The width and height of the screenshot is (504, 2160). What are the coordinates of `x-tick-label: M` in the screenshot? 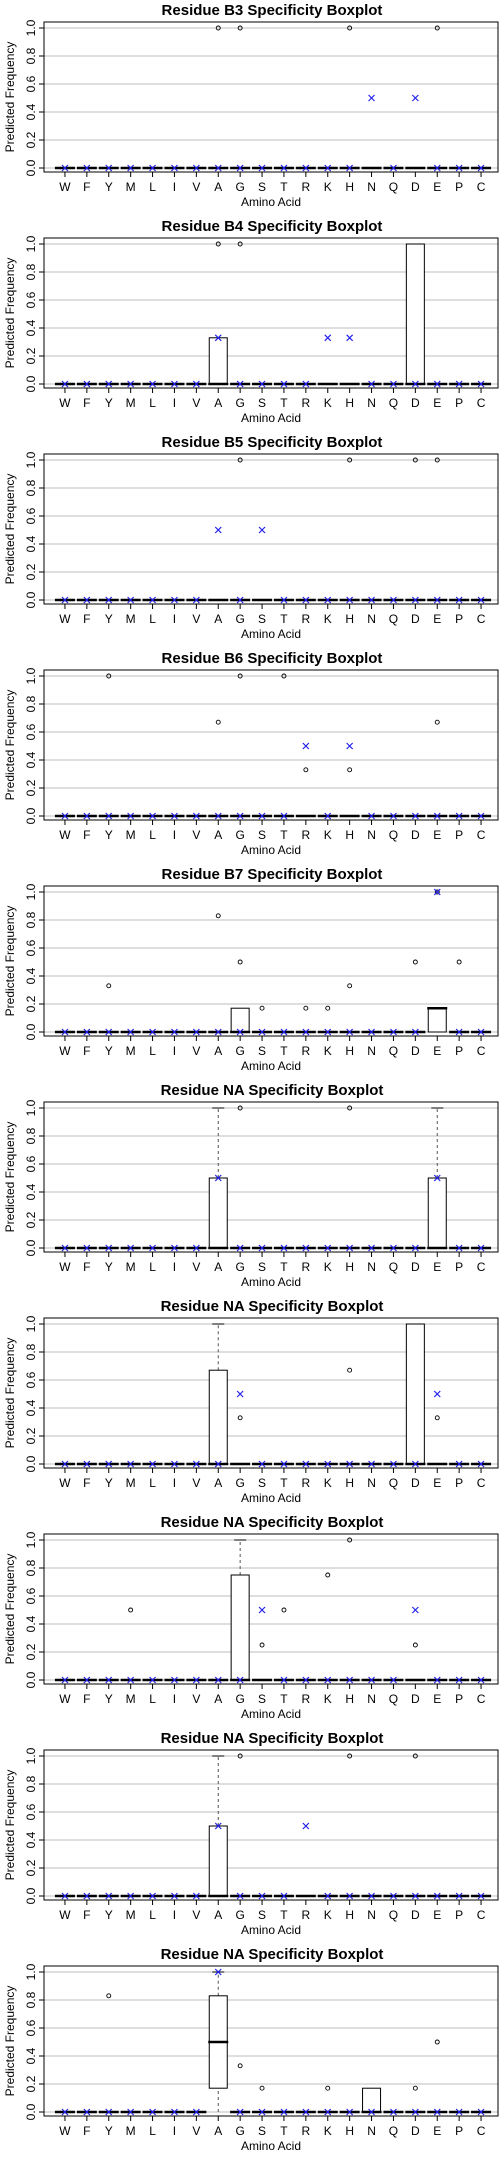 It's located at (131, 1915).